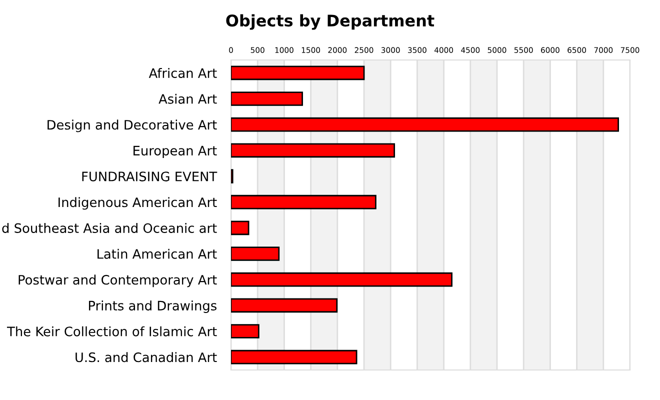 This screenshot has height=400, width=660. I want to click on chart-title: Objects by Department, so click(330, 22).